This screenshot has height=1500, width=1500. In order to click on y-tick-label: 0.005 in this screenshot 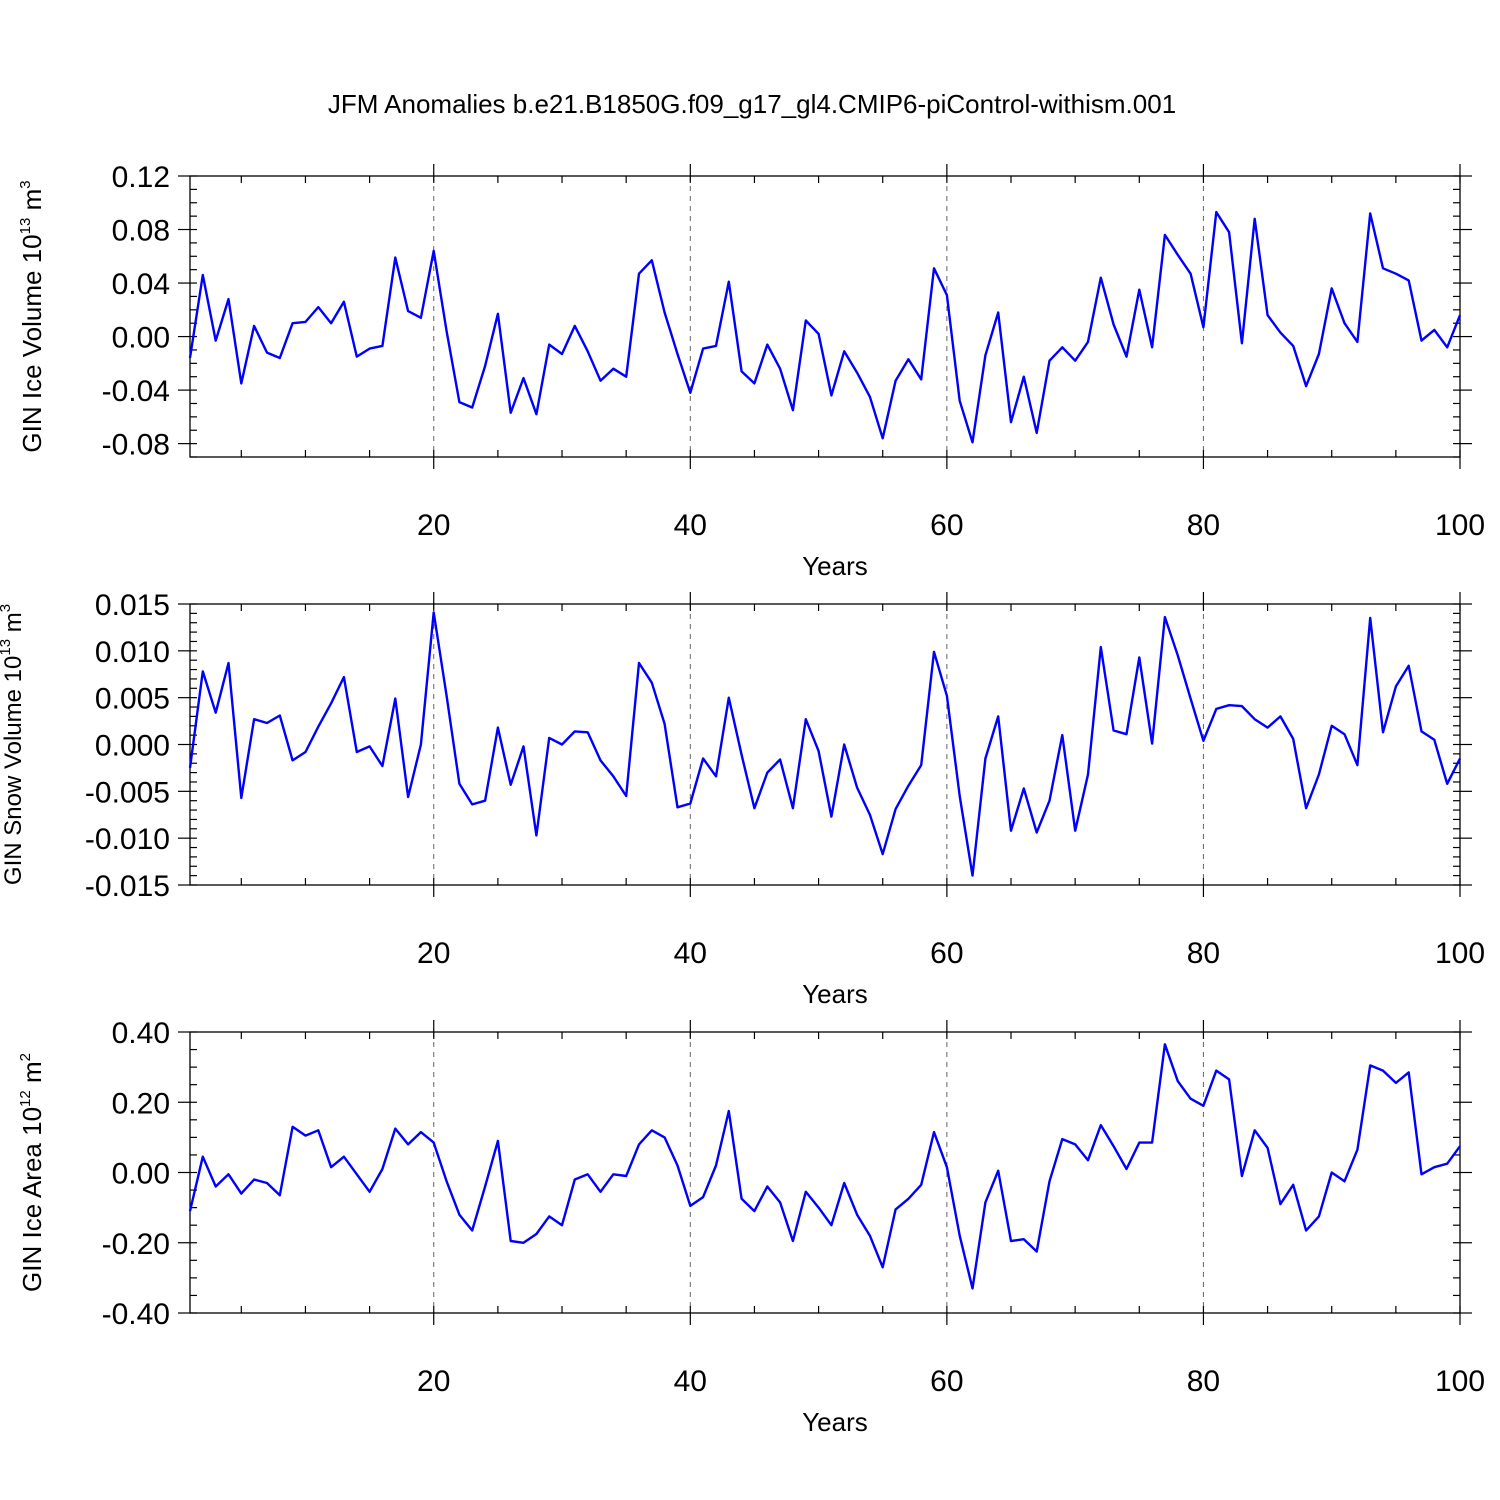, I will do `click(132, 699)`.